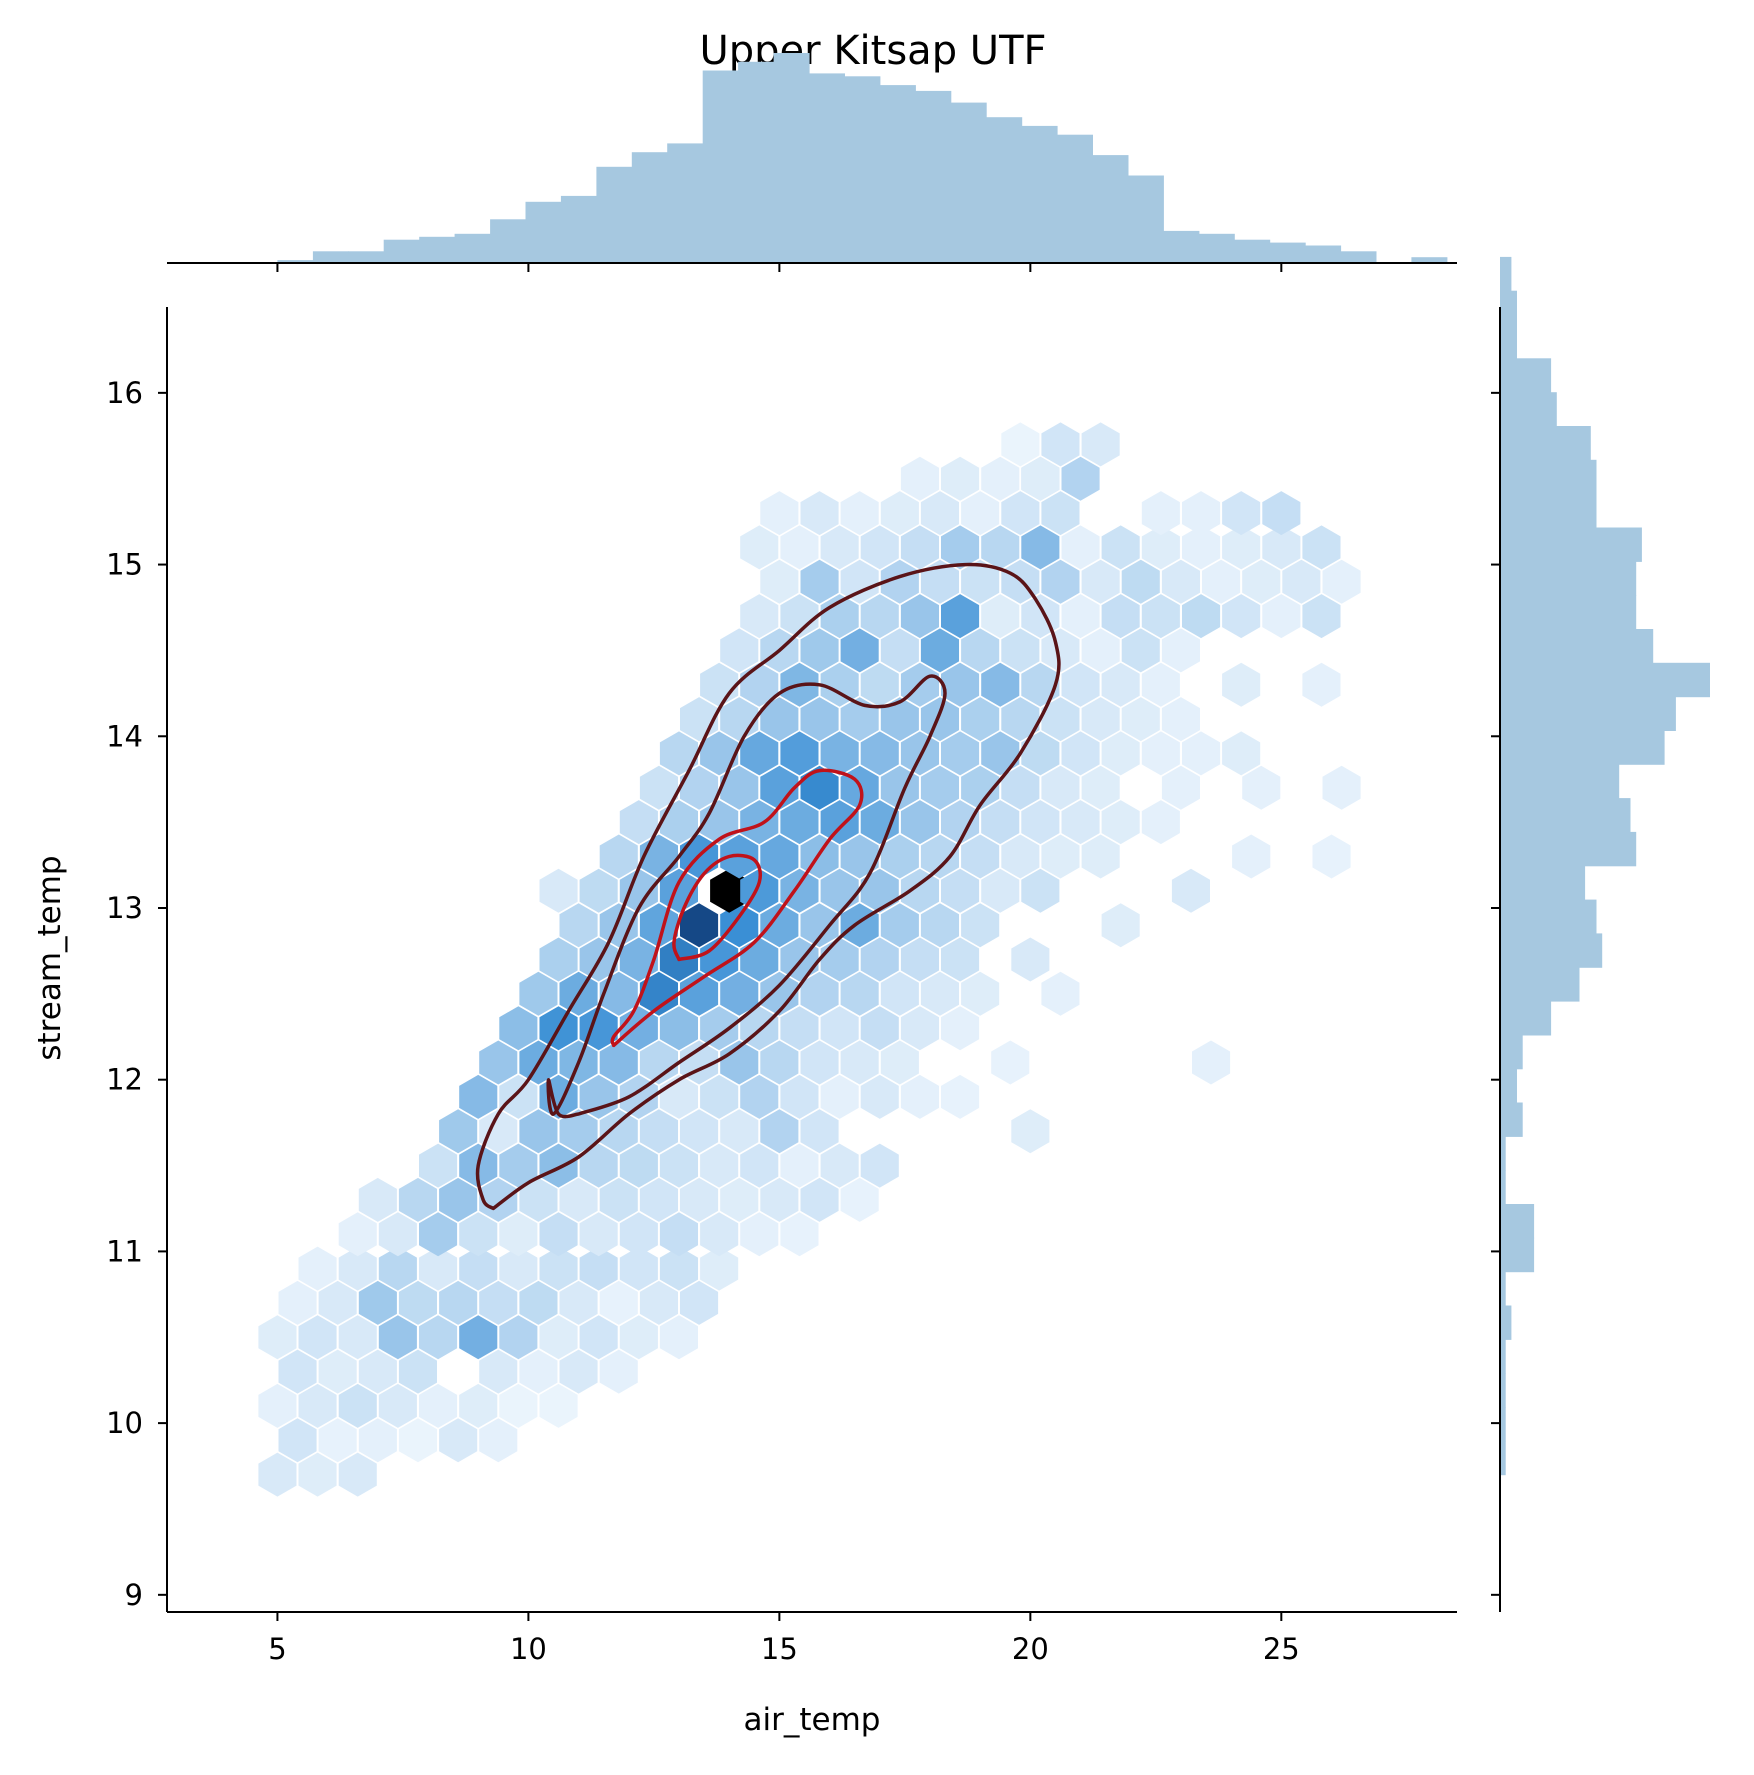 The image size is (1754, 1775). I want to click on marginal-y-histogram, so click(1605, 866).